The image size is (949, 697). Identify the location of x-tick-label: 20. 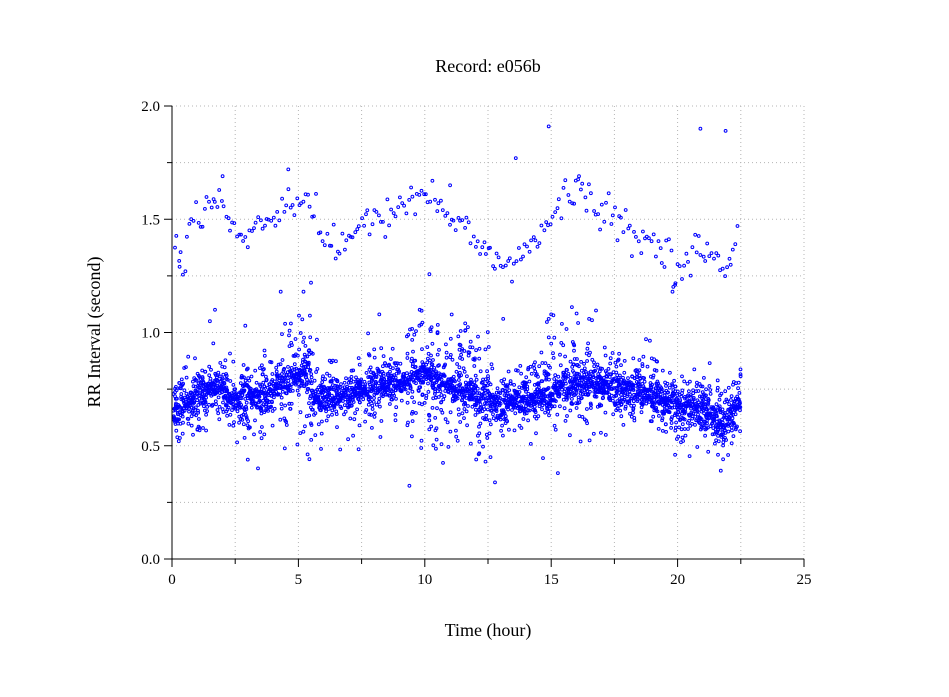
(677, 580).